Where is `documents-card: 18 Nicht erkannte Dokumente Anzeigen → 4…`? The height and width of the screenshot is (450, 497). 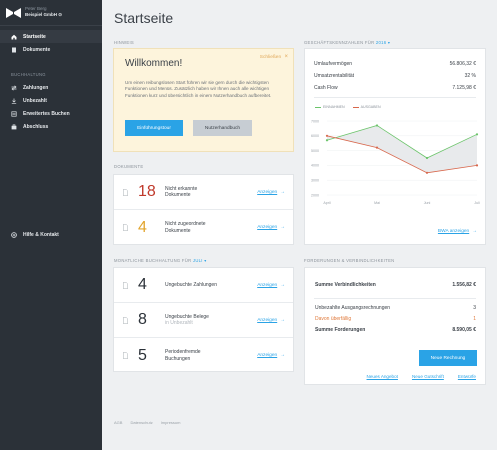
documents-card: 18 Nicht erkannte Dokumente Anzeigen → 4… is located at coordinates (203, 209).